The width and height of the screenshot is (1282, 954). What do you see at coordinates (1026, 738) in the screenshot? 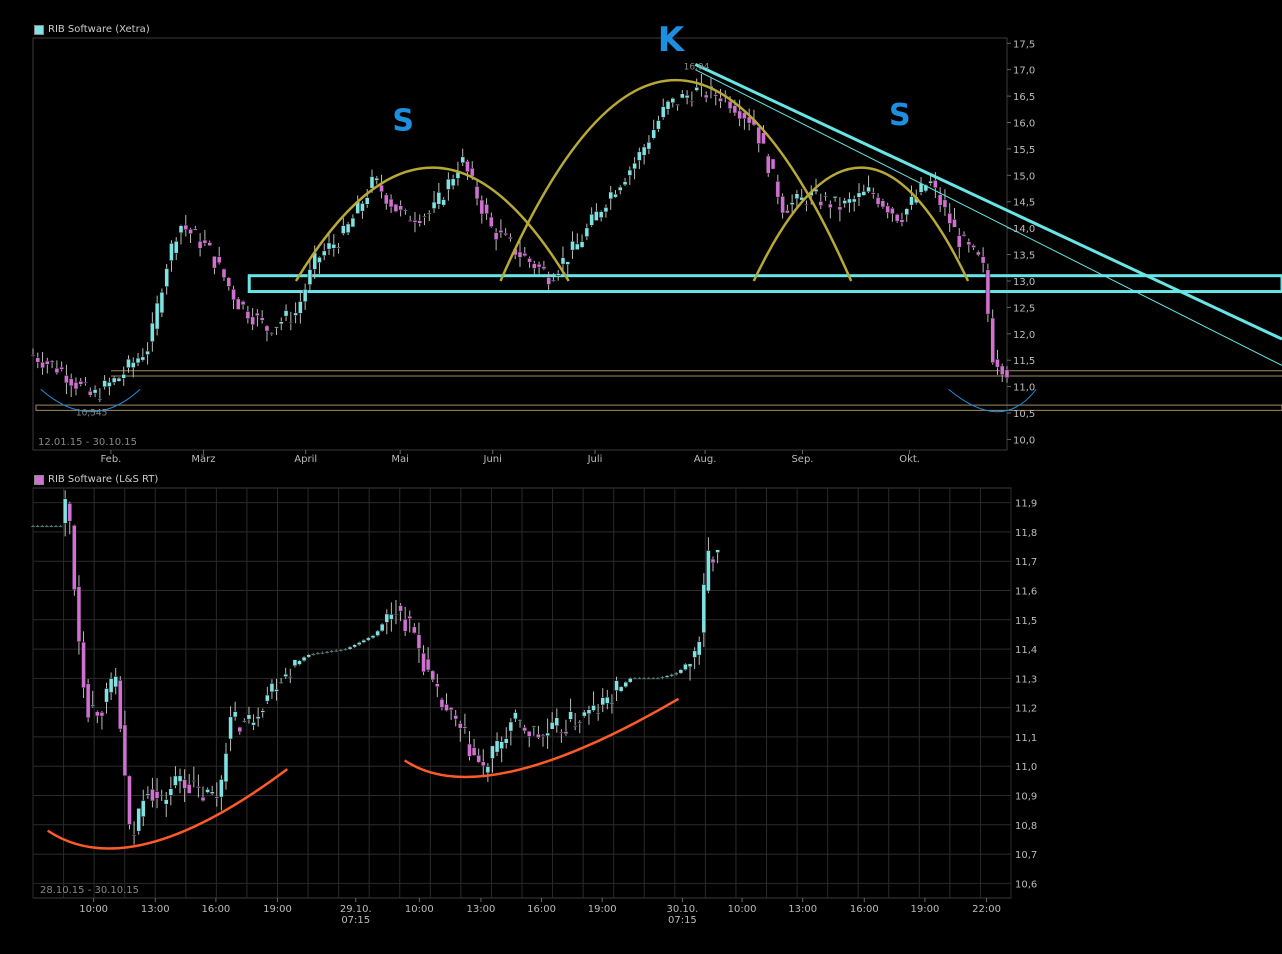
I see `bottom-y-tick-label: 11,1` at bounding box center [1026, 738].